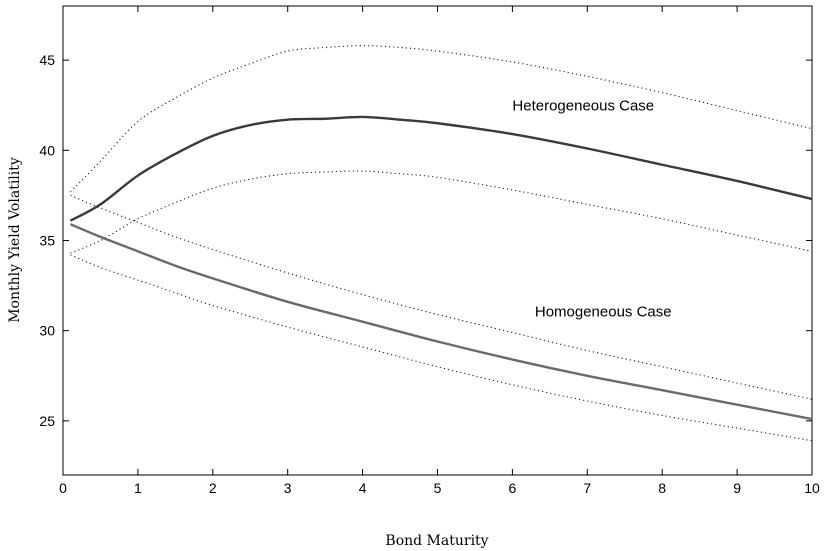 This screenshot has width=824, height=551. What do you see at coordinates (812, 488) in the screenshot?
I see `x-tick-label: 10` at bounding box center [812, 488].